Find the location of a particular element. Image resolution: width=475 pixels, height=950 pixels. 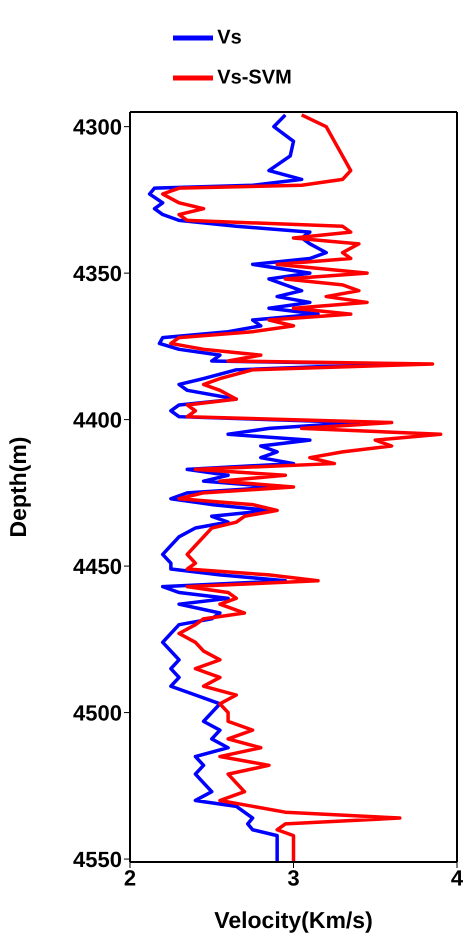

y-tick-label: 4450 is located at coordinates (97, 566).